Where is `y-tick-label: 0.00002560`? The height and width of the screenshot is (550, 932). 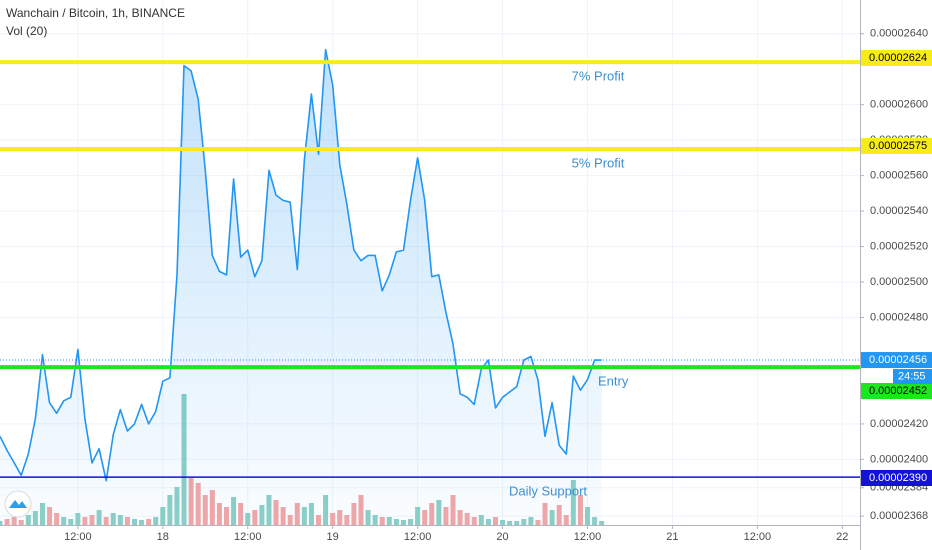 y-tick-label: 0.00002560 is located at coordinates (899, 175).